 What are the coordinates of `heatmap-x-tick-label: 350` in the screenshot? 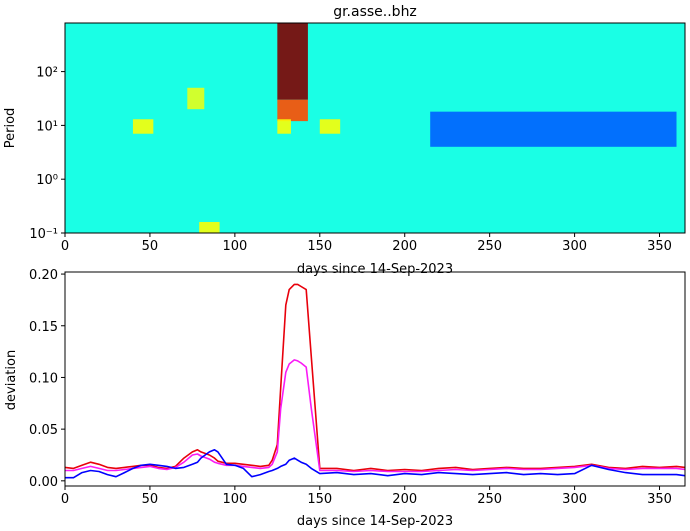 It's located at (659, 246).